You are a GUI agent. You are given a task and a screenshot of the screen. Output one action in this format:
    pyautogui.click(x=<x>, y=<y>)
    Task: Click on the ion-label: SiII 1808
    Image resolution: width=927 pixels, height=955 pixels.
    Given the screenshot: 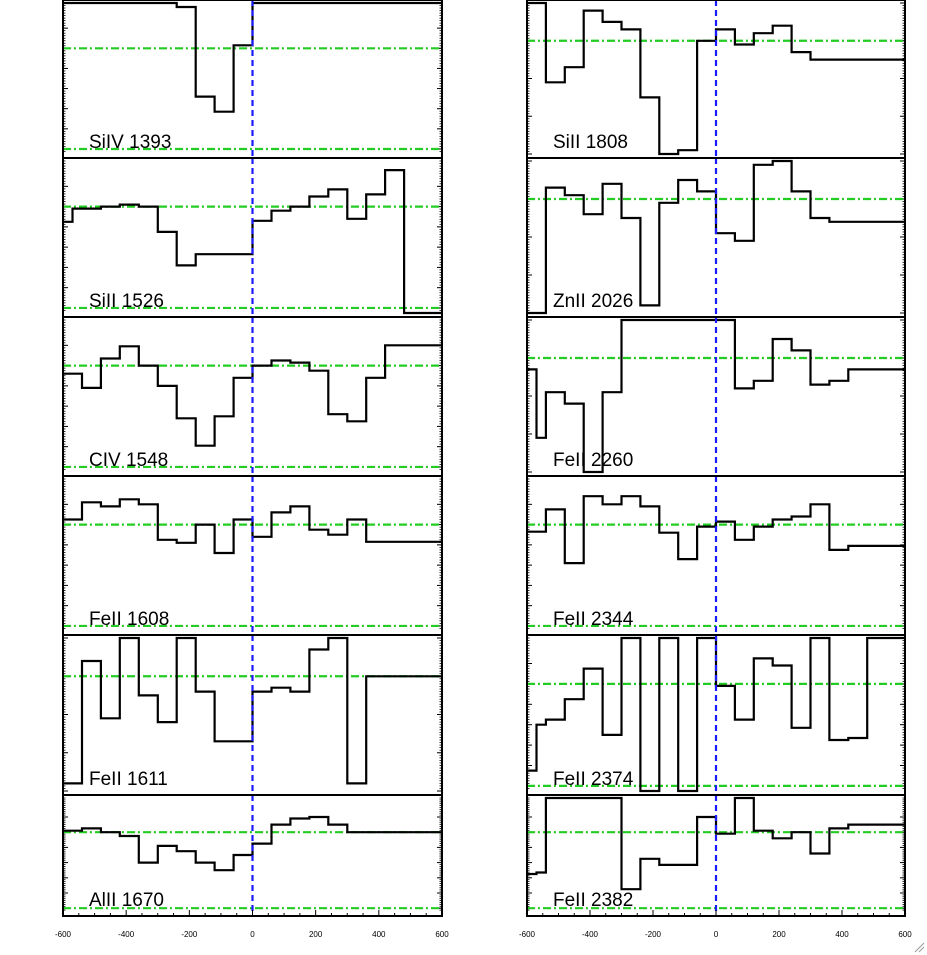 What is the action you would take?
    pyautogui.click(x=590, y=142)
    